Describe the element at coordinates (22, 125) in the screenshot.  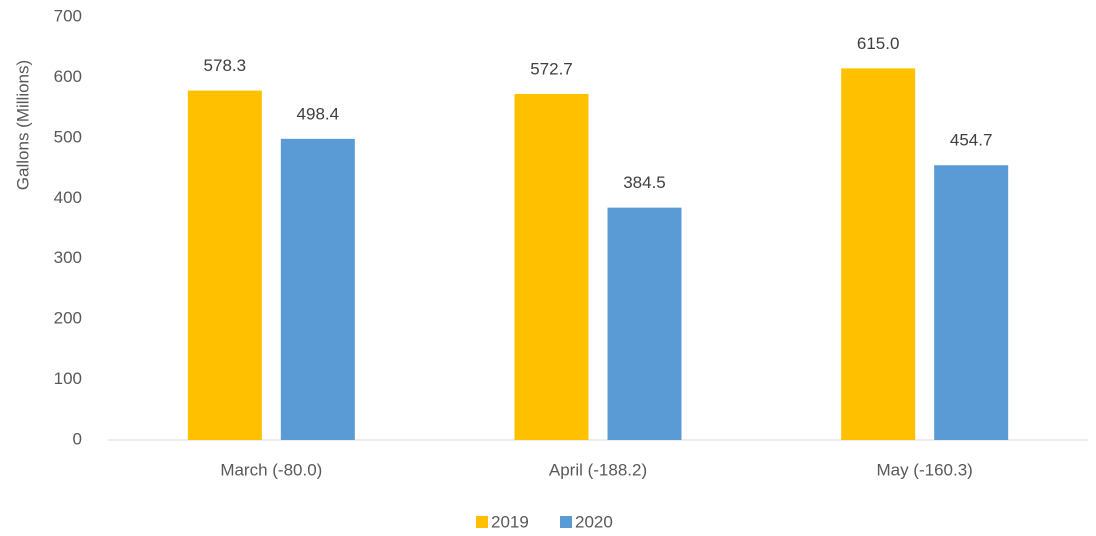
I see `y-axis-label: Gallons (Millions)` at that location.